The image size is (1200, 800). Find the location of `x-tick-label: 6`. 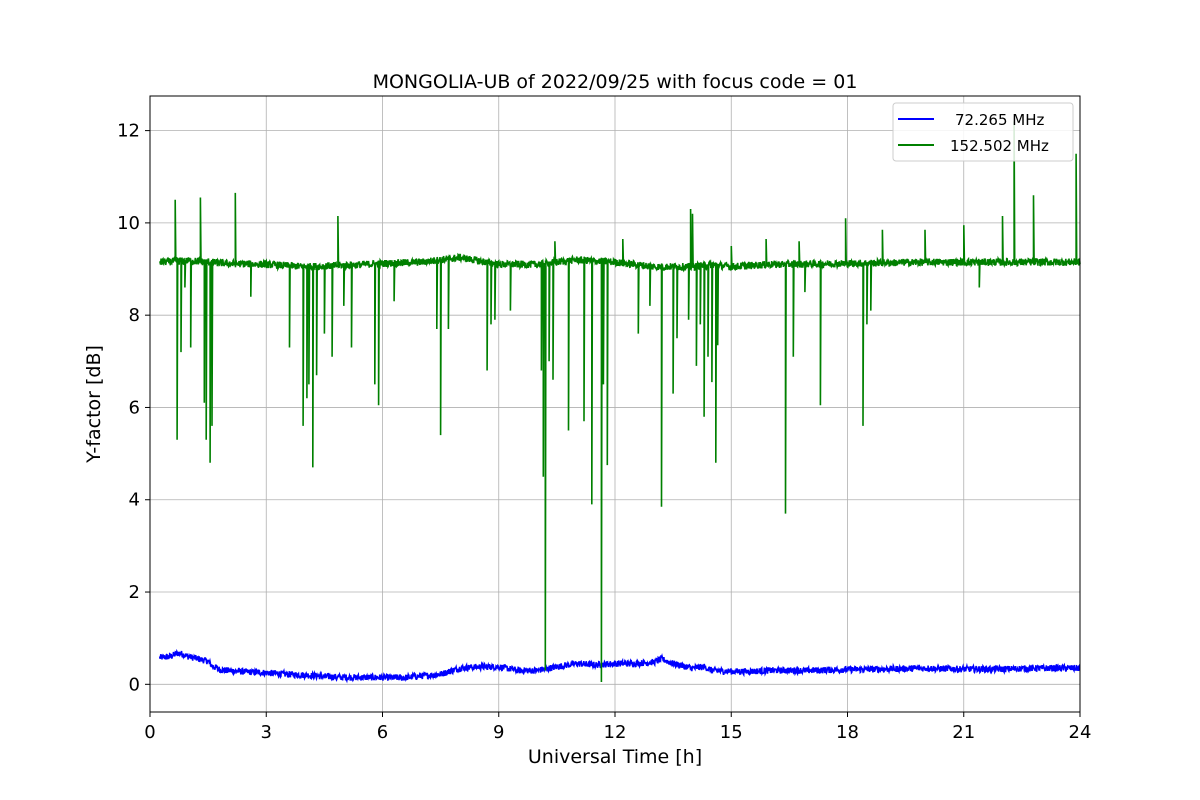

x-tick-label: 6 is located at coordinates (382, 732).